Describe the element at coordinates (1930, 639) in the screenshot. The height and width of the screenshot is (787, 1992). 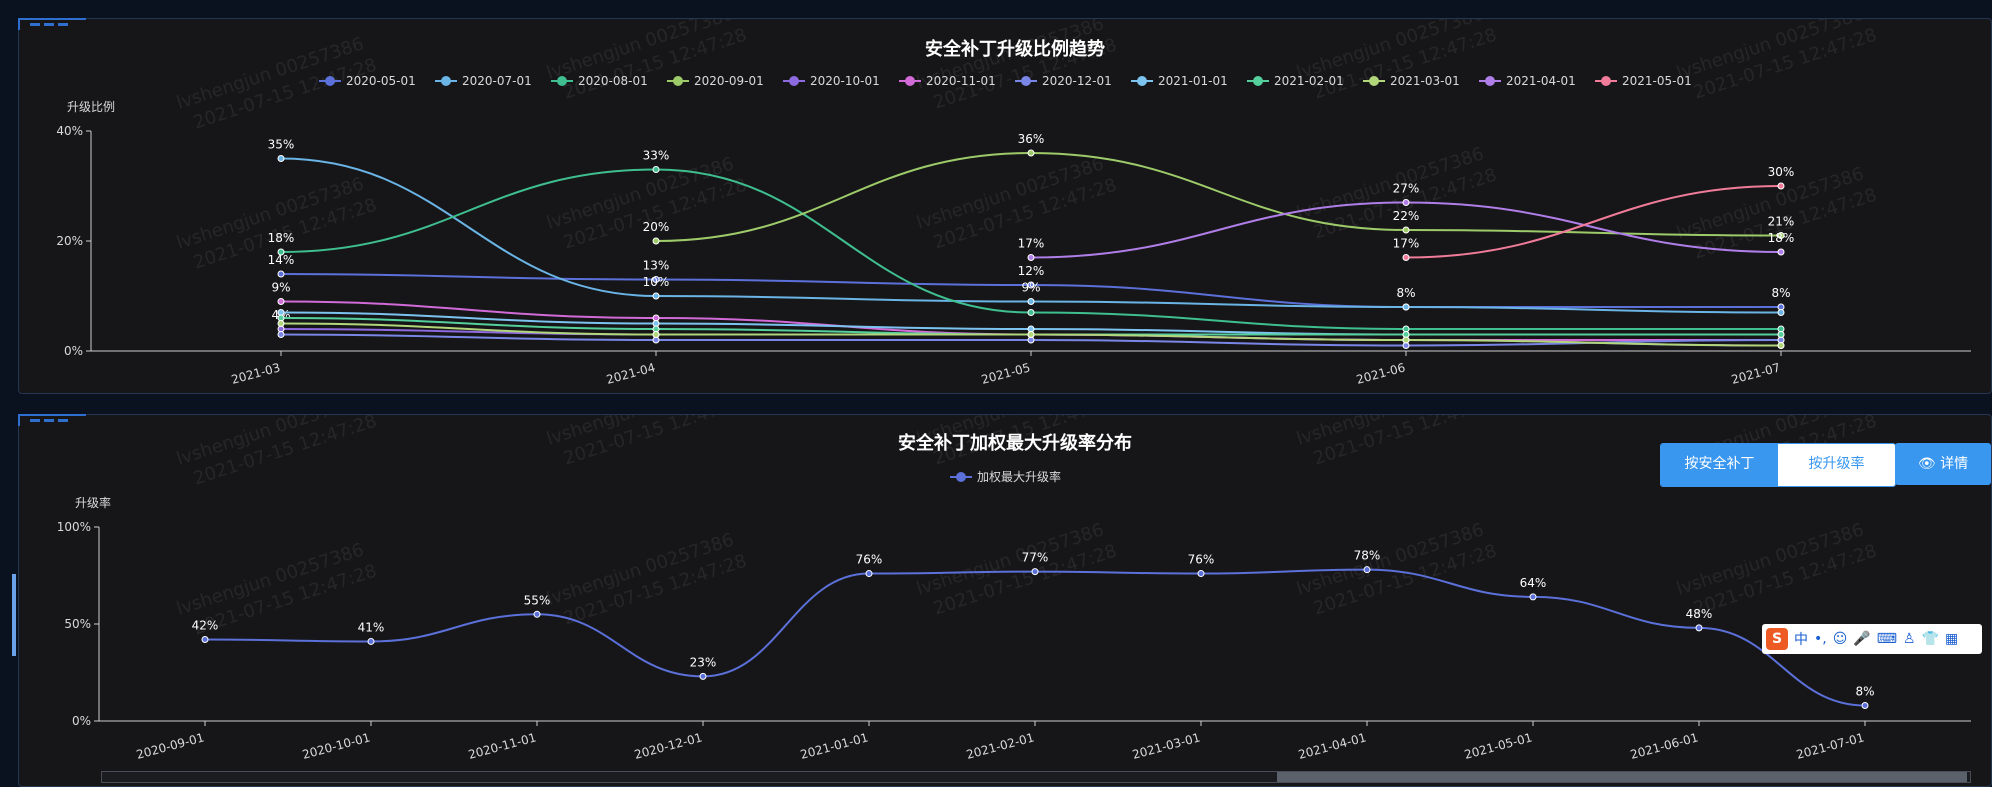
I see `skin-icon: 👕` at that location.